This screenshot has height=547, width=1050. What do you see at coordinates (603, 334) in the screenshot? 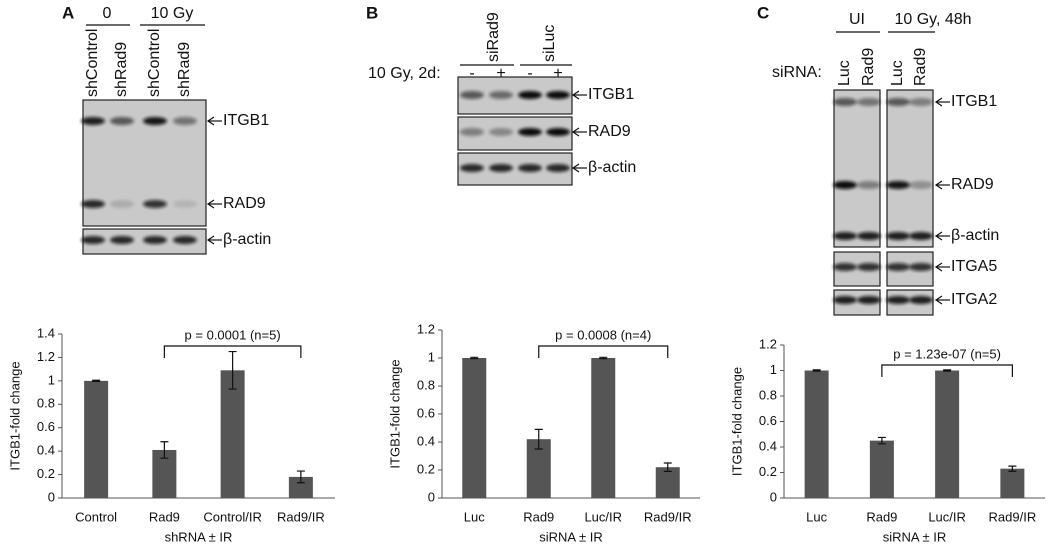
I see `annotation: p = 0.0008 (n=4)` at bounding box center [603, 334].